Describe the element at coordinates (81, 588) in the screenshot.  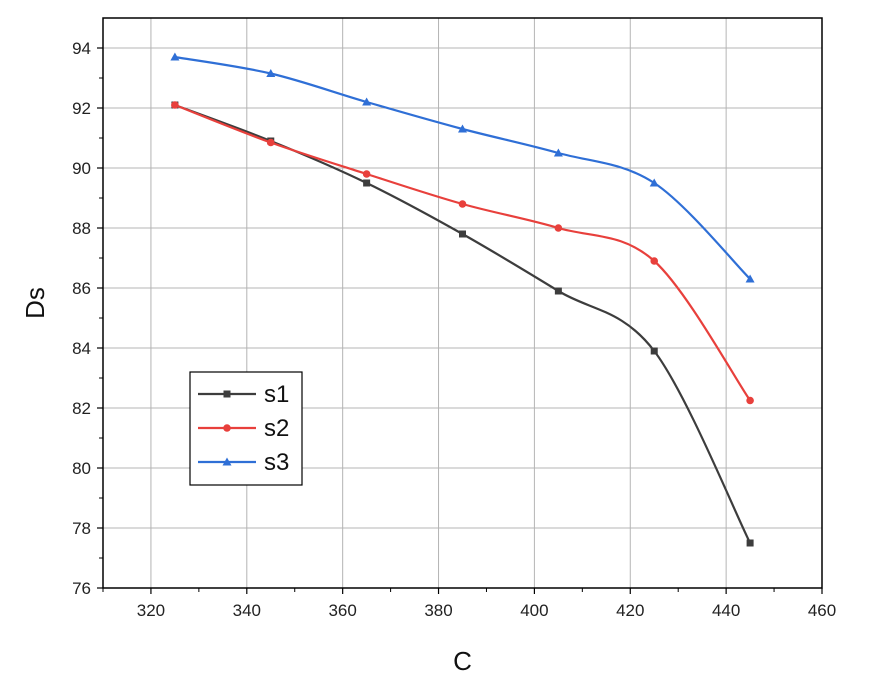
I see `y-tick-label: 76` at that location.